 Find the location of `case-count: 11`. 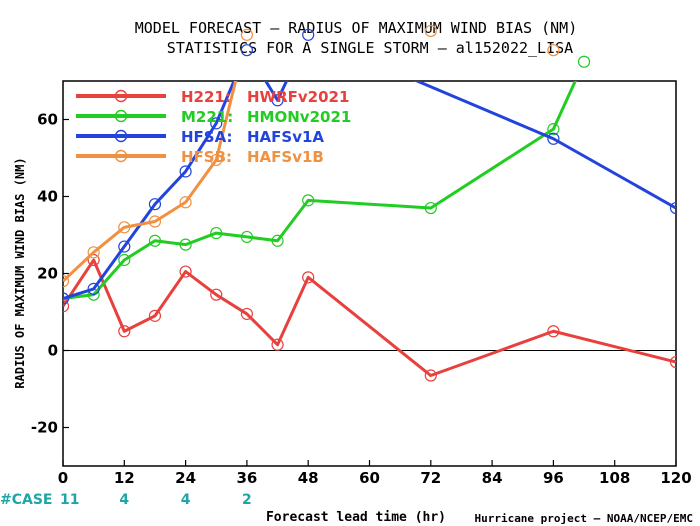

case-count: 11 is located at coordinates (69, 500).